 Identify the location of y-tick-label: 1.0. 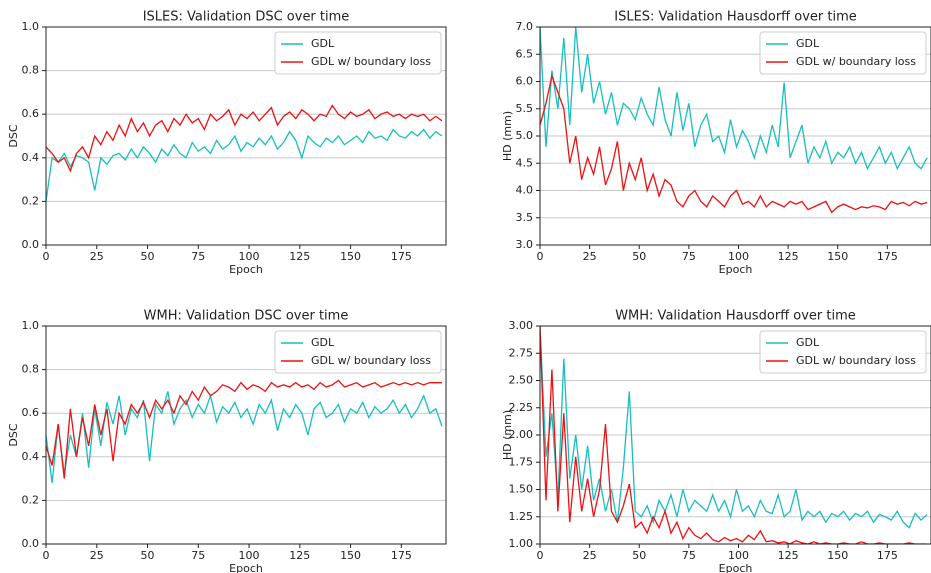
(31, 325).